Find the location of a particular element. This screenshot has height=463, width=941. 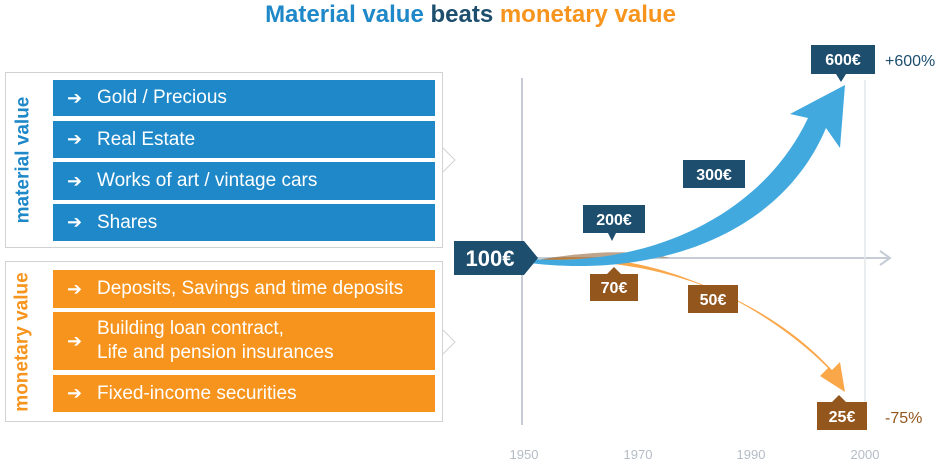

material-item-label: Real Estate is located at coordinates (146, 139).